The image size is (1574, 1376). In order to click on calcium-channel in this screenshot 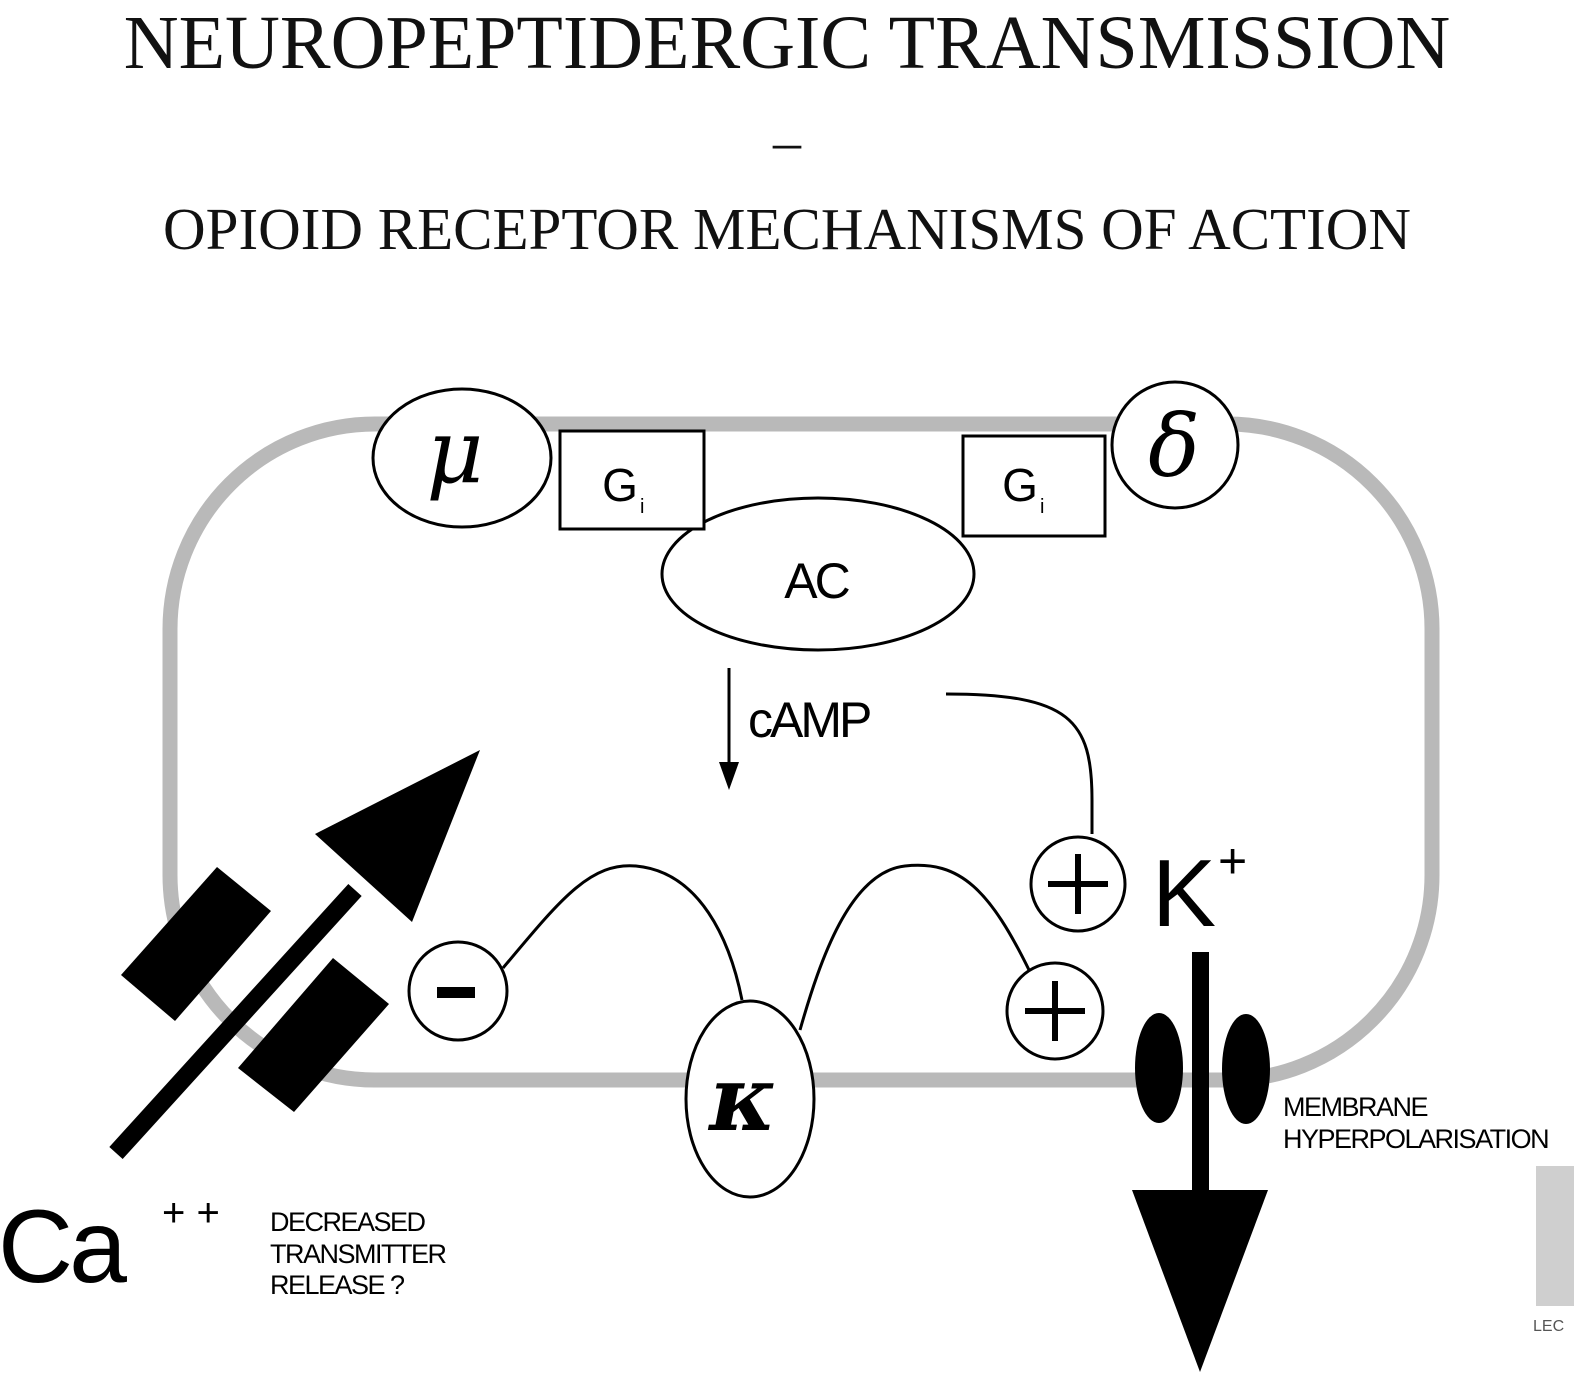, I will do `click(255, 989)`.